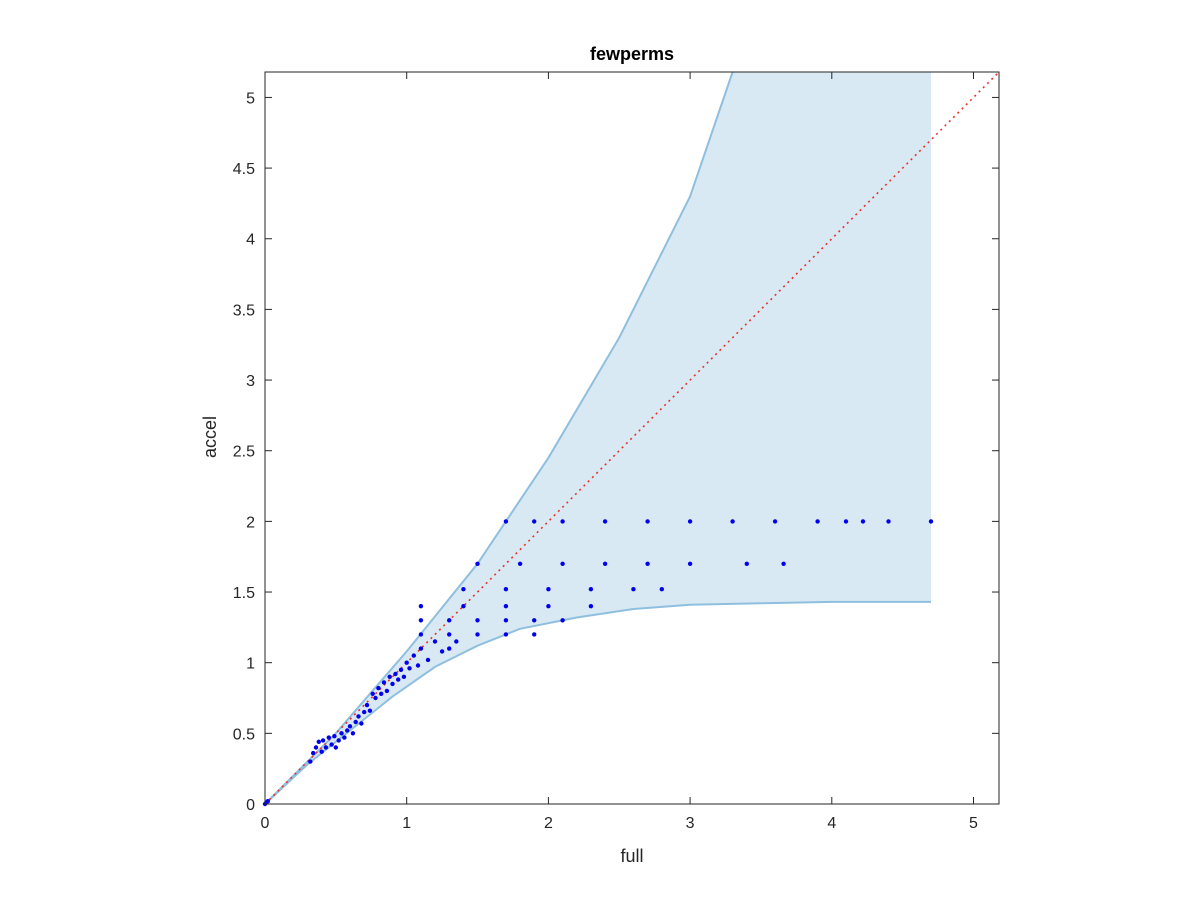 This screenshot has width=1200, height=900. Describe the element at coordinates (210, 437) in the screenshot. I see `y-axis-label: accel` at that location.